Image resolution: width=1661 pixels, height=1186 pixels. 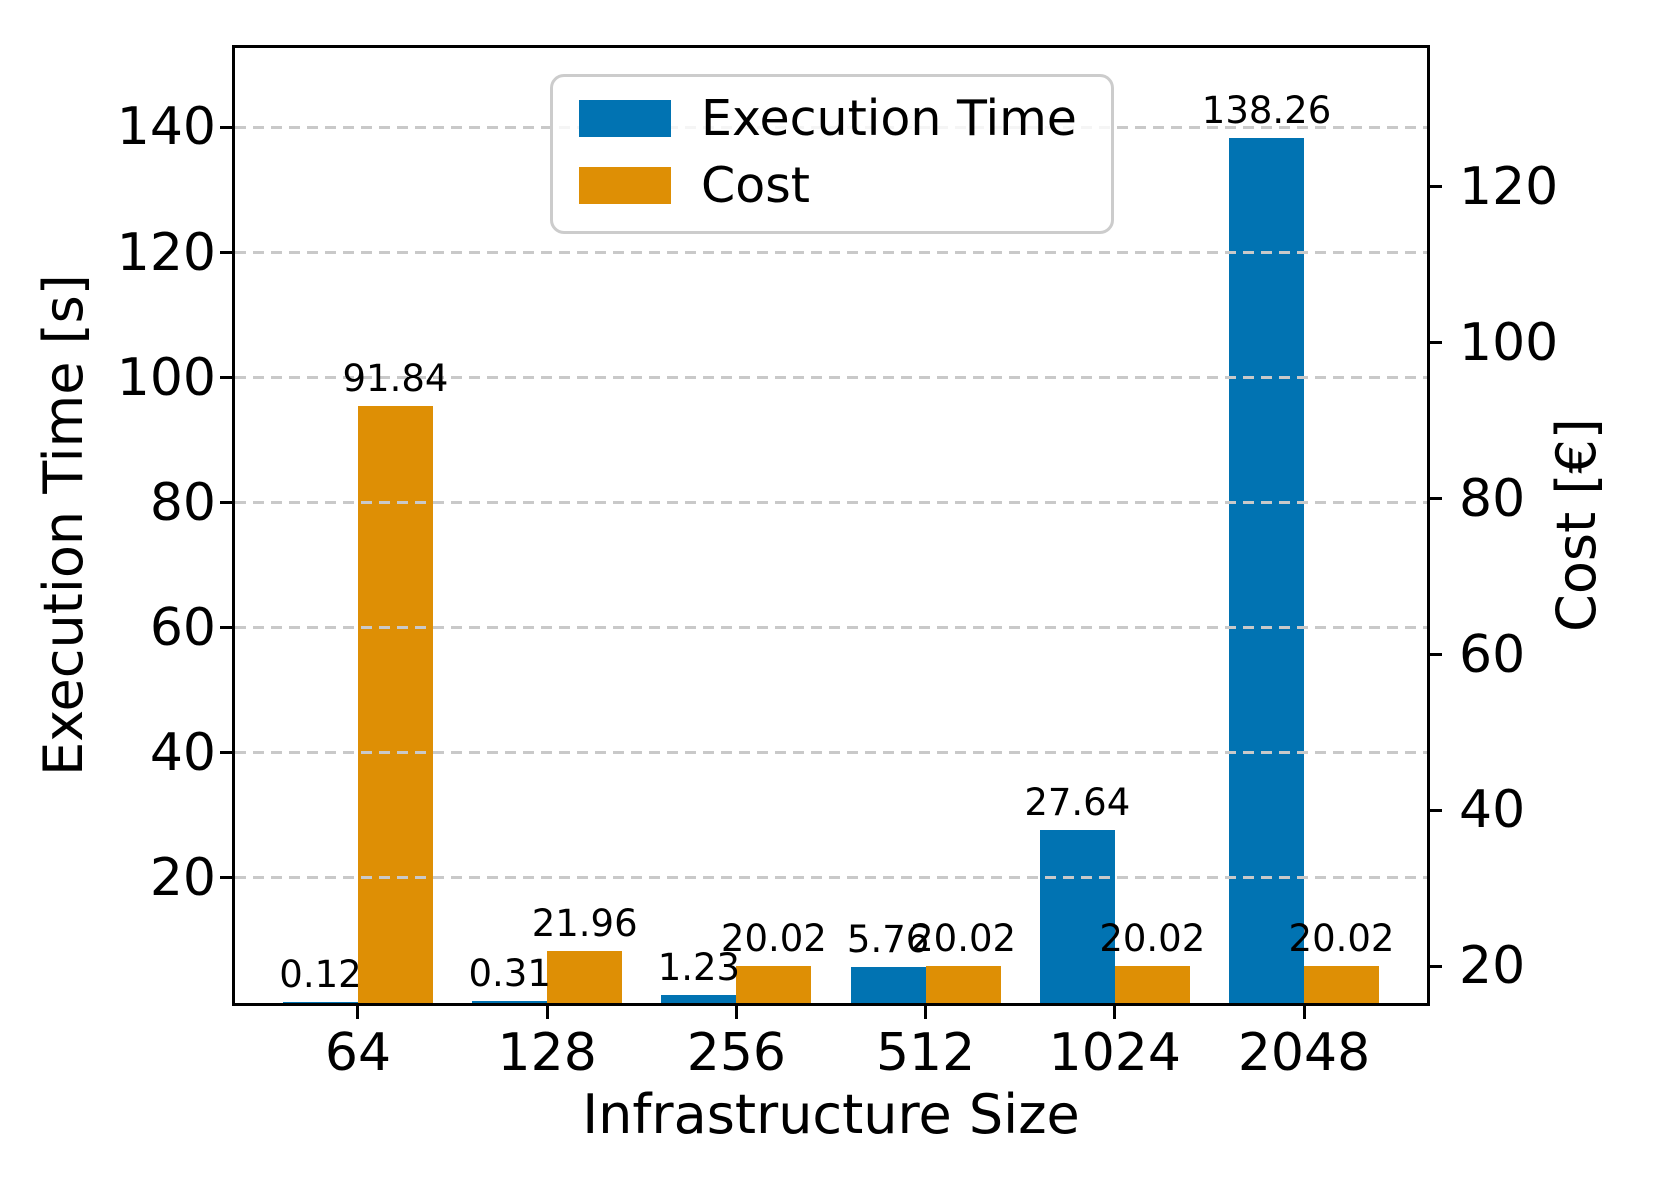 What do you see at coordinates (1077, 803) in the screenshot?
I see `bar-value-label: 27.64` at bounding box center [1077, 803].